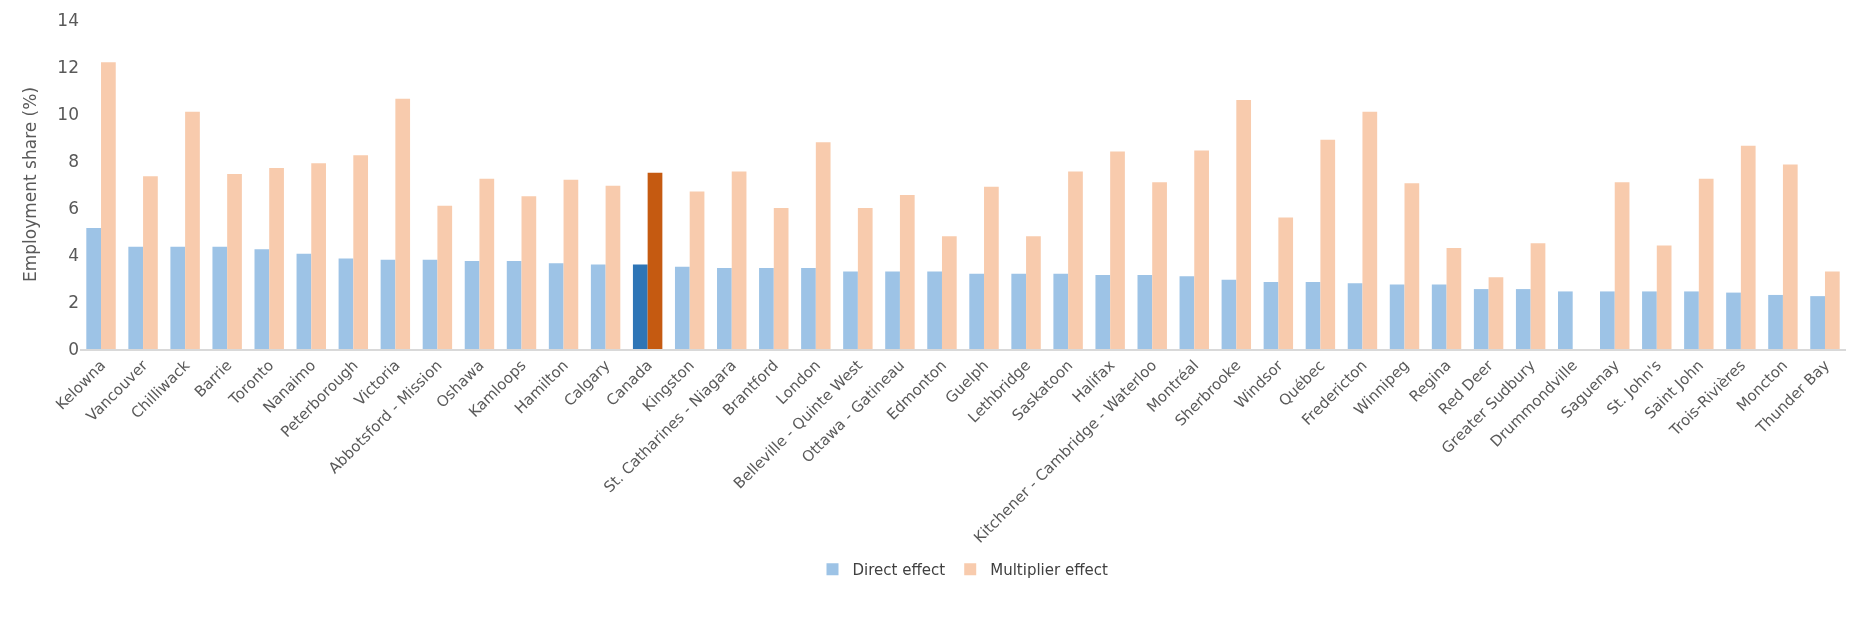 This screenshot has width=1876, height=639. What do you see at coordinates (73, 301) in the screenshot?
I see `y-tick-label: 2` at bounding box center [73, 301].